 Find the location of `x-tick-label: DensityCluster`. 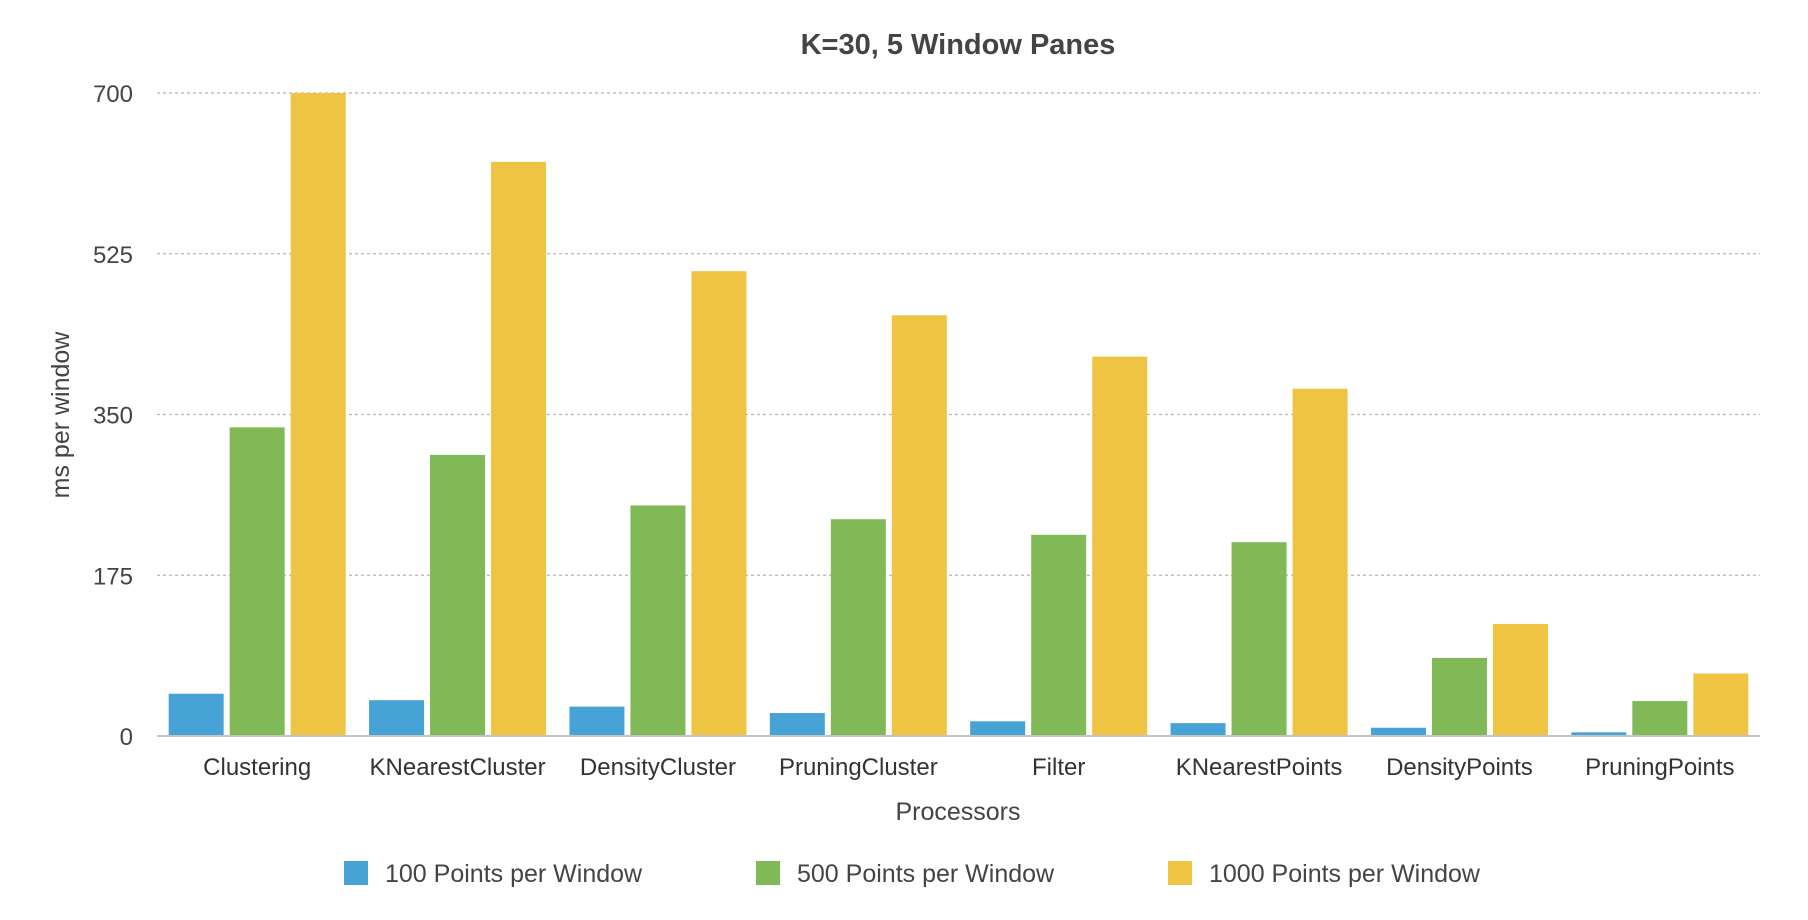

x-tick-label: DensityCluster is located at coordinates (658, 767).